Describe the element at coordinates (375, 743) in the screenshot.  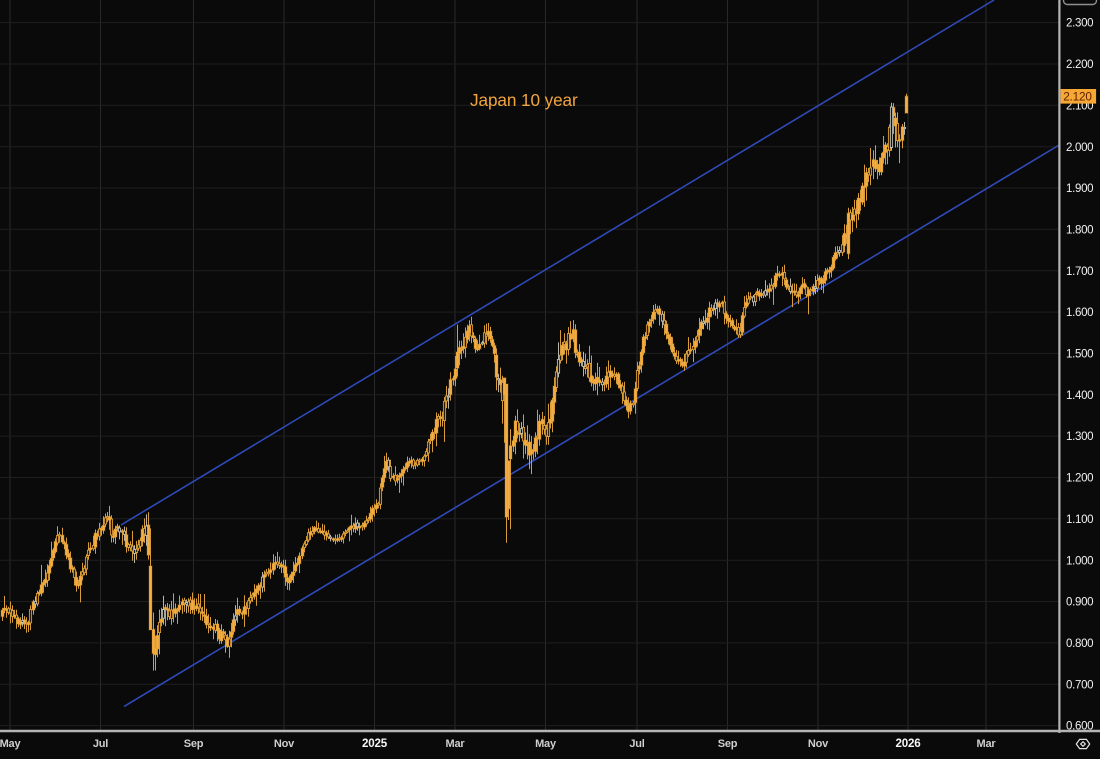
I see `svg-text: 2025` at that location.